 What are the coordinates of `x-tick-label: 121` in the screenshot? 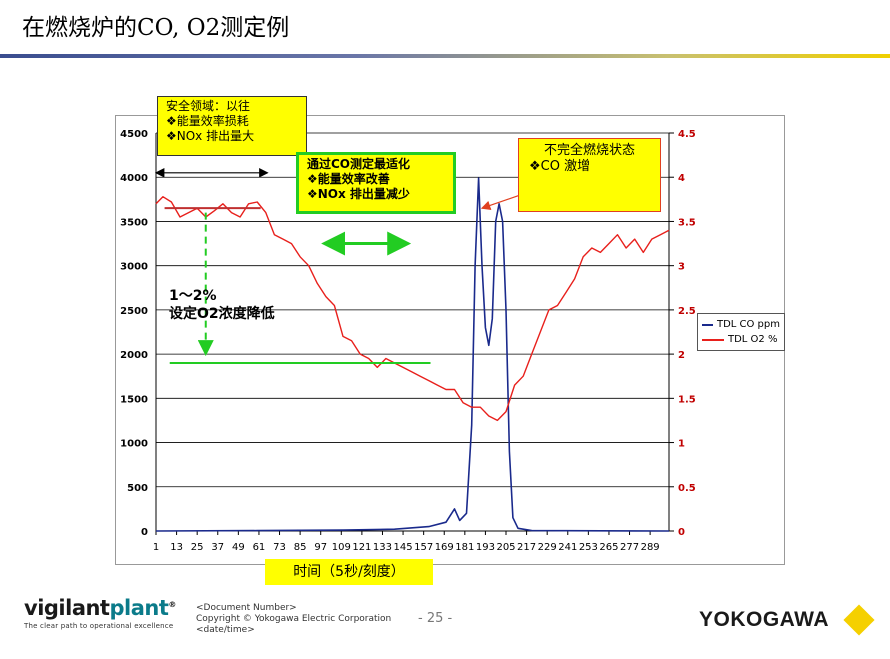 It's located at (361, 547).